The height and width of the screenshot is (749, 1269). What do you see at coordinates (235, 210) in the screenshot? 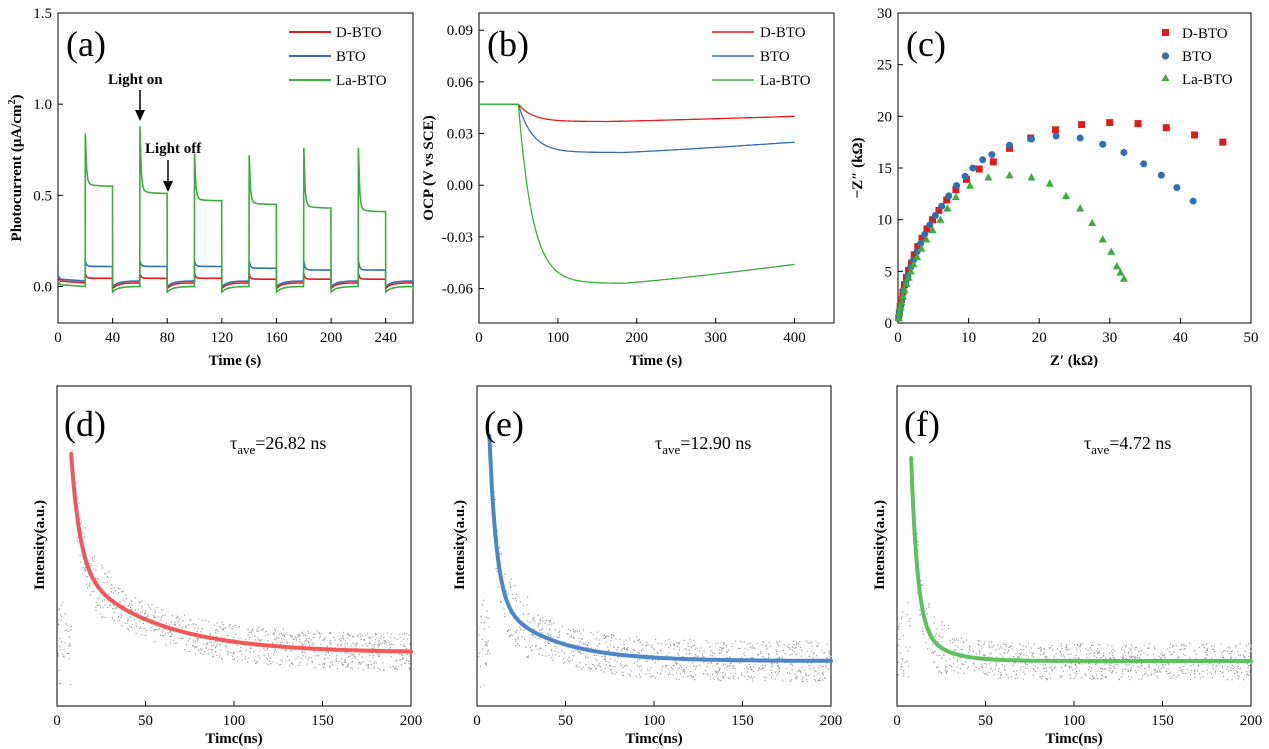
I see `series-a-labto` at bounding box center [235, 210].